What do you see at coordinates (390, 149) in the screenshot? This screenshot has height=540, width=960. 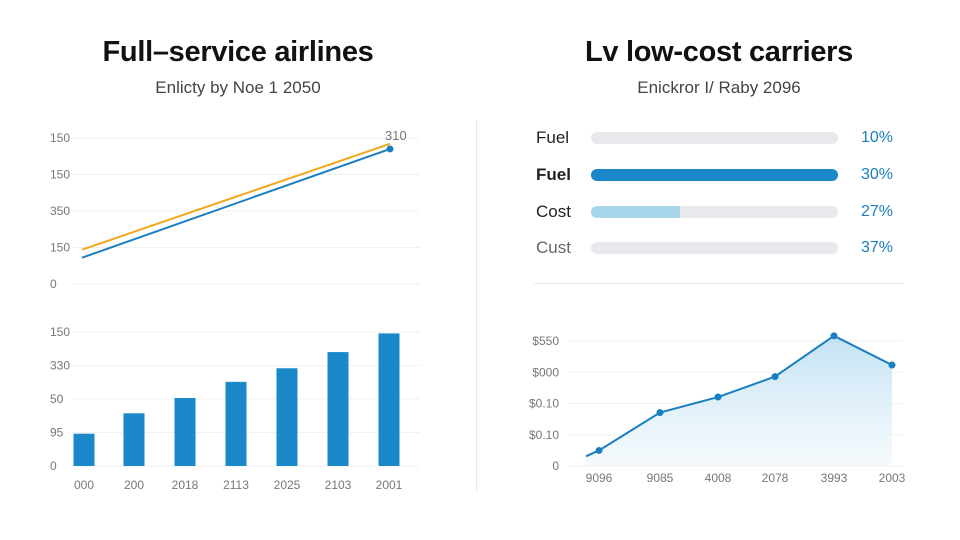 I see `line-end-point` at bounding box center [390, 149].